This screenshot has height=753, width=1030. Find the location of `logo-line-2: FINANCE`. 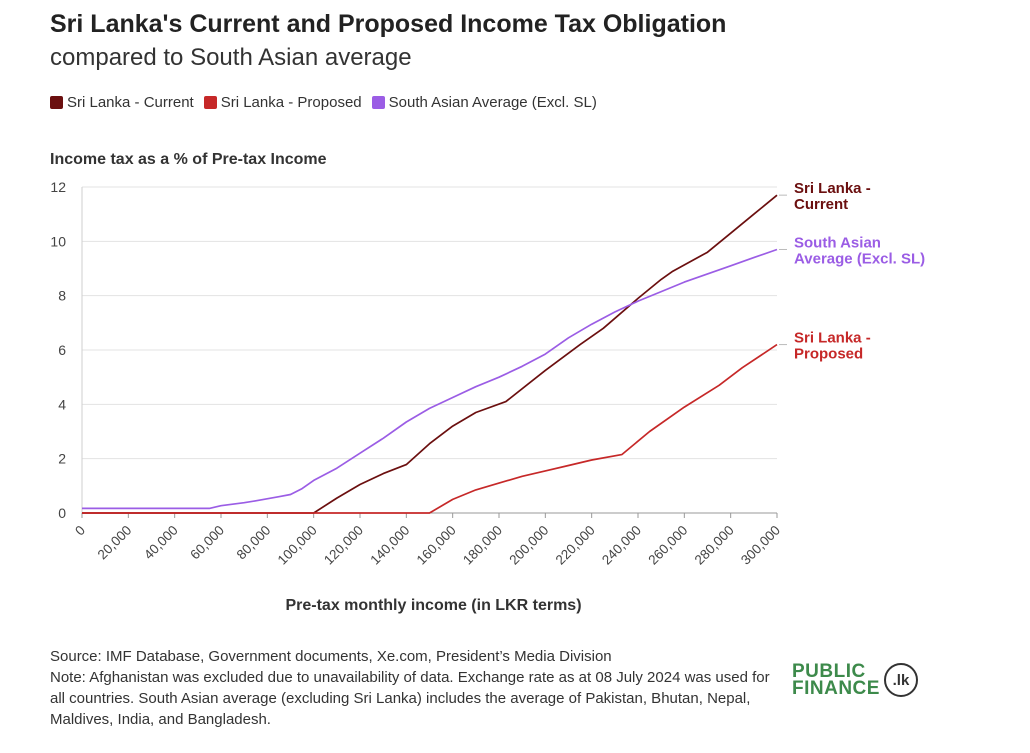

logo-line-2: FINANCE is located at coordinates (836, 688).